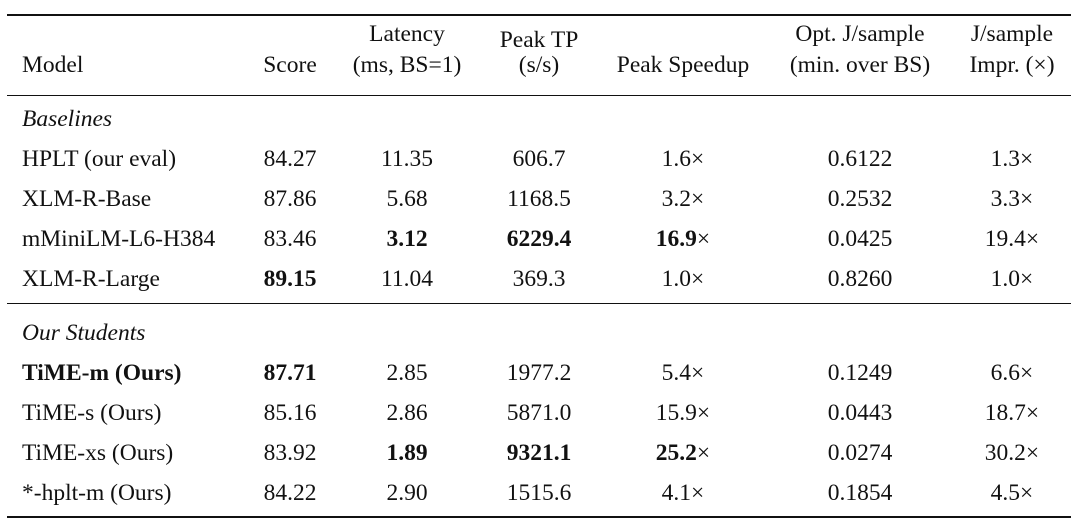 This screenshot has width=1080, height=528. What do you see at coordinates (1012, 65) in the screenshot?
I see `header-impr-line2: Impr. (×)` at bounding box center [1012, 65].